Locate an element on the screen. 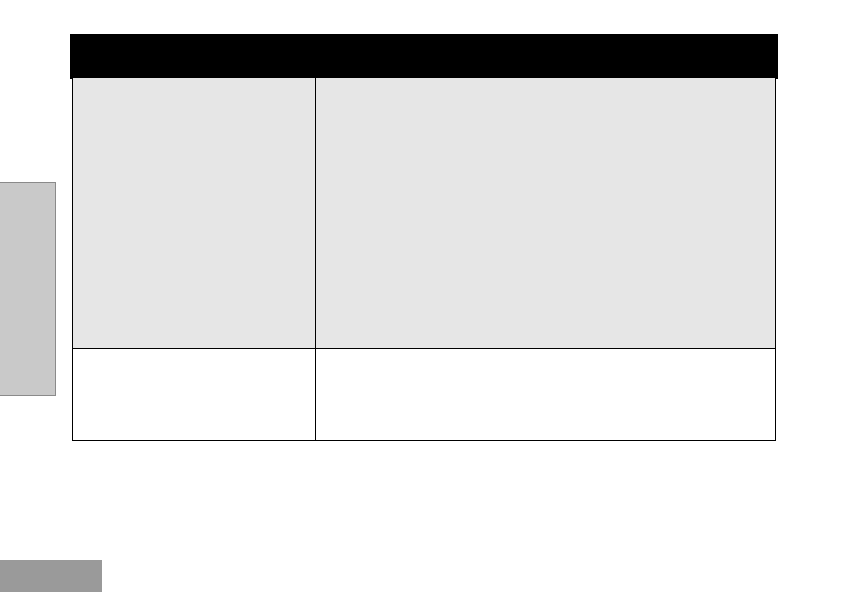 The height and width of the screenshot is (592, 848). table-header is located at coordinates (424, 56).